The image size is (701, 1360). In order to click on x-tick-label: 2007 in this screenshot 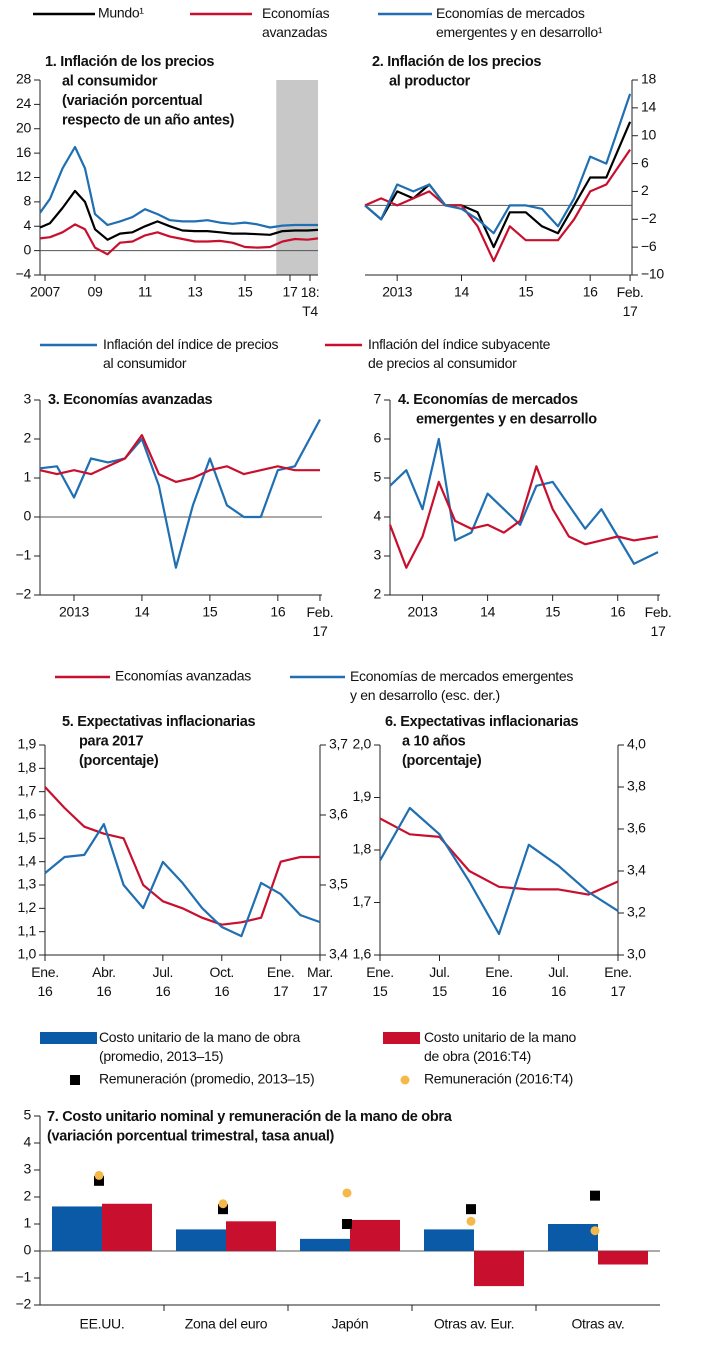, I will do `click(45, 292)`.